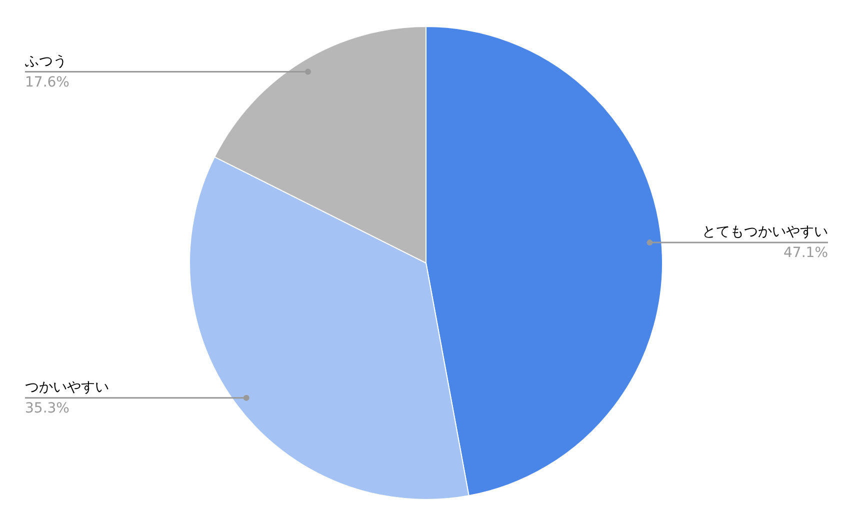 This screenshot has width=853, height=527. Describe the element at coordinates (45, 61) in the screenshot. I see `slice-label: ふつう` at that location.